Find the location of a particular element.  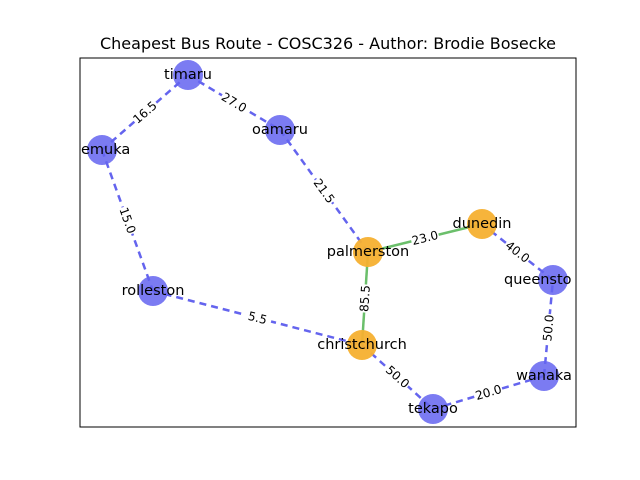

node-label-queenstown: queensto is located at coordinates (538, 280).